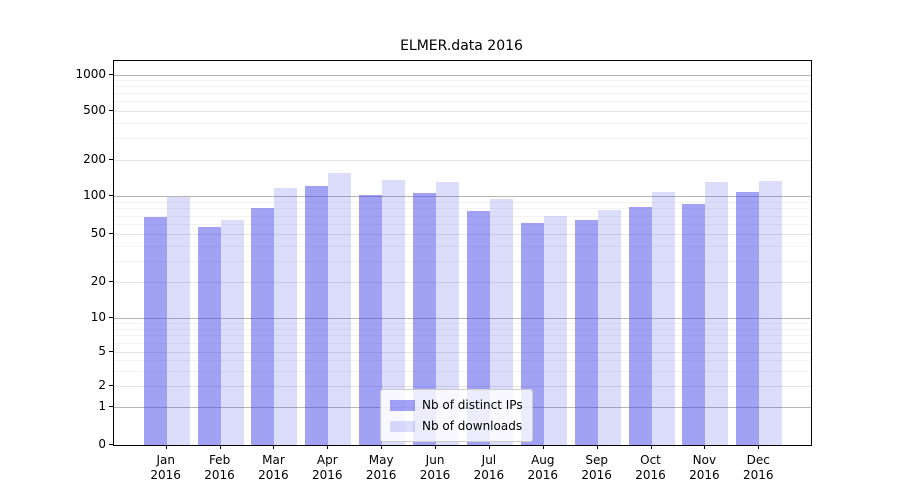  What do you see at coordinates (102, 406) in the screenshot?
I see `y-tick-label-1: 1` at bounding box center [102, 406].